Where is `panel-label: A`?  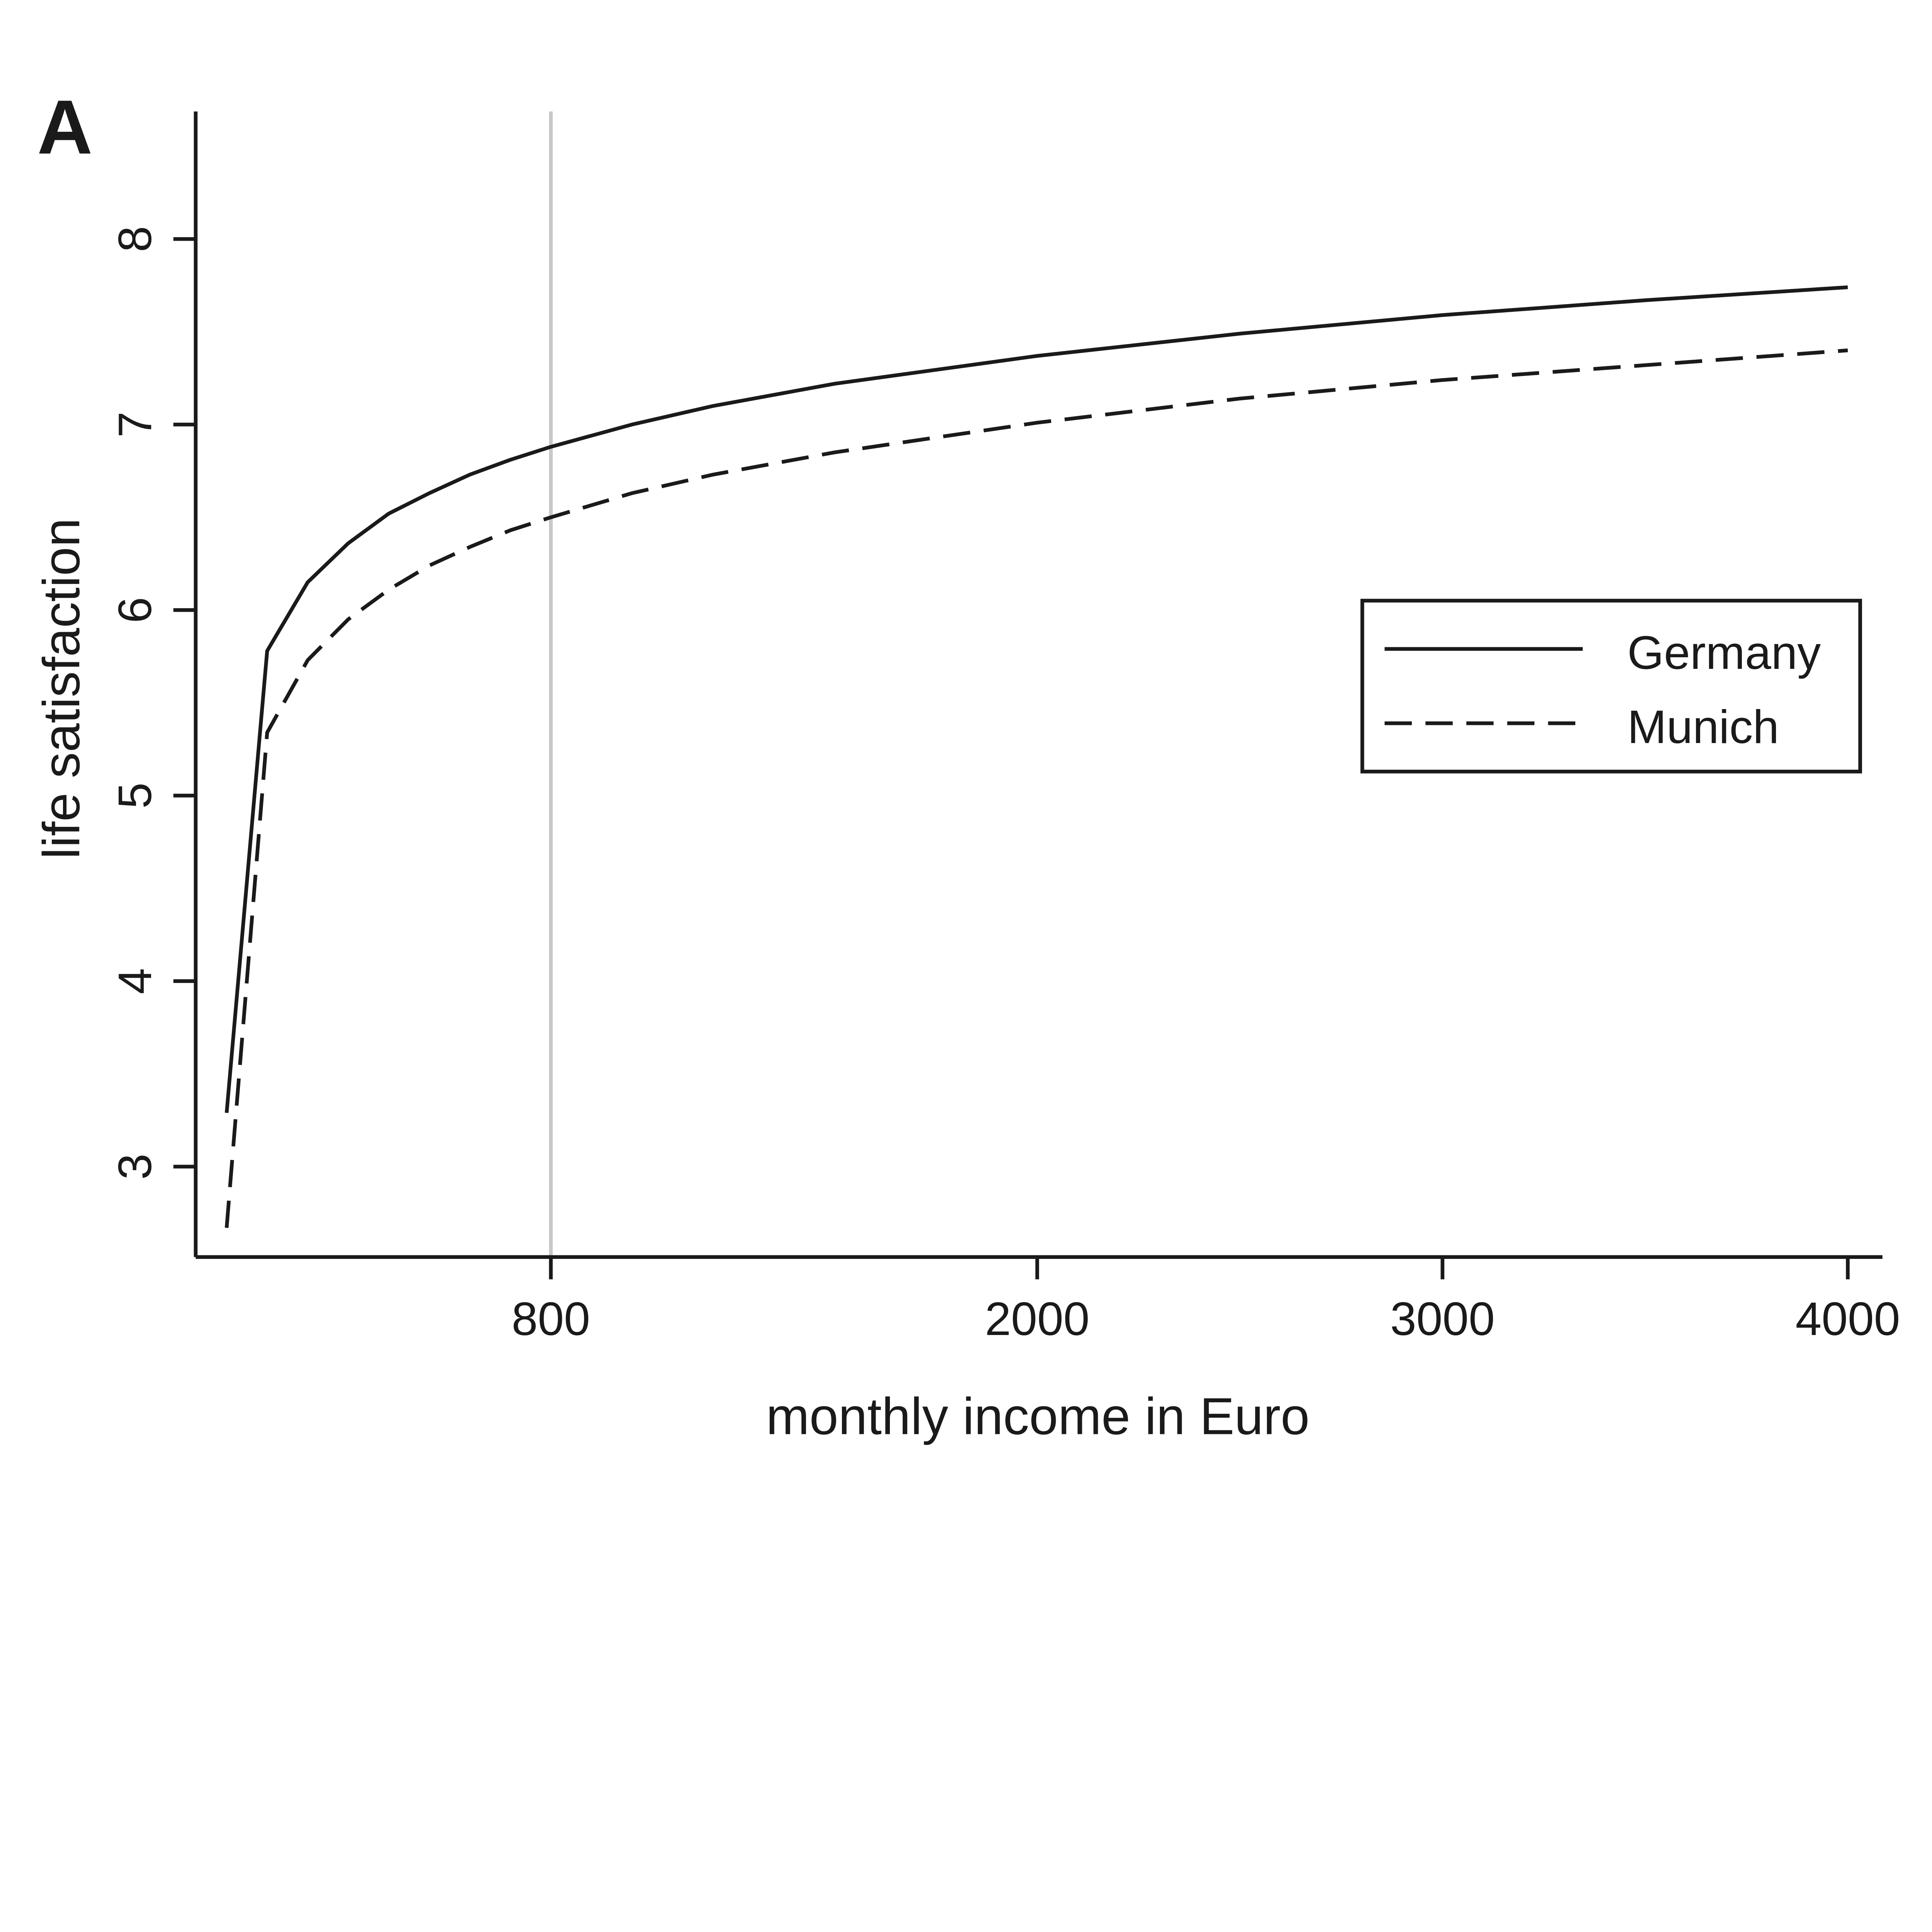
panel-label: A is located at coordinates (65, 127).